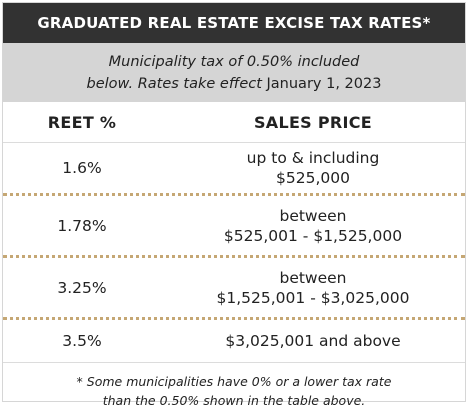 The image size is (471, 418). I want to click on rate-cell: 1.78%, so click(82, 225).